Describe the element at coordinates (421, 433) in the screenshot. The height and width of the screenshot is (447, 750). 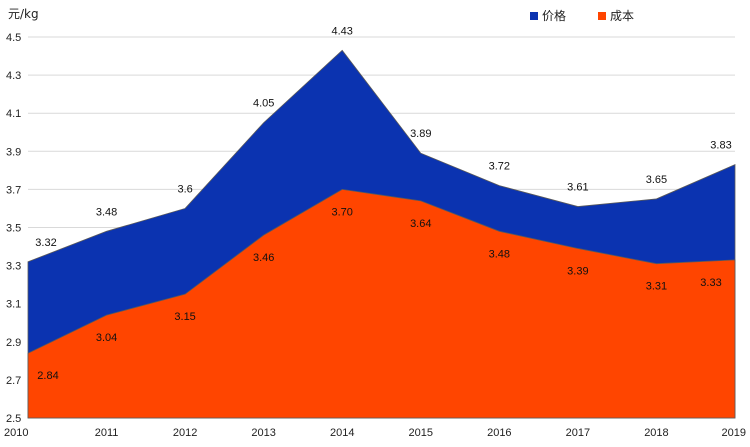
I see `x-tick-label: 2015` at that location.